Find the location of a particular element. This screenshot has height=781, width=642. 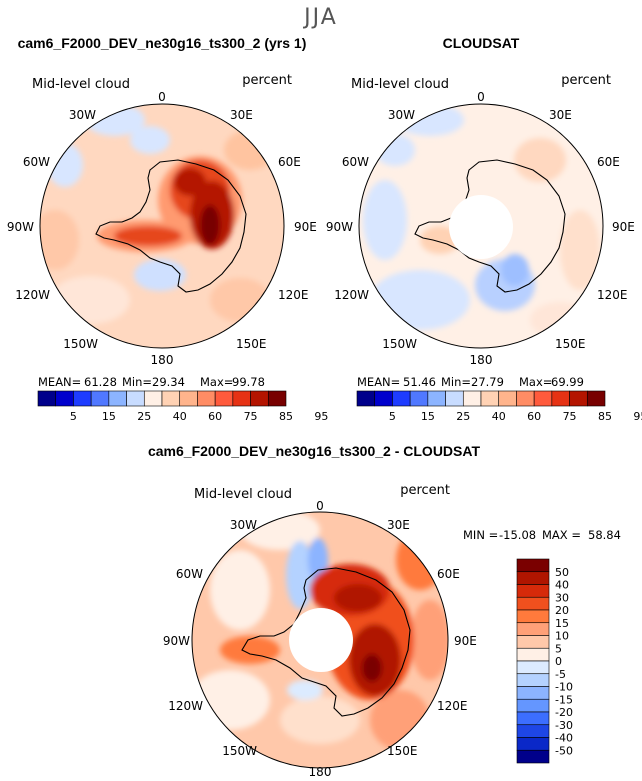

svg-text: MIN = is located at coordinates (480, 535).